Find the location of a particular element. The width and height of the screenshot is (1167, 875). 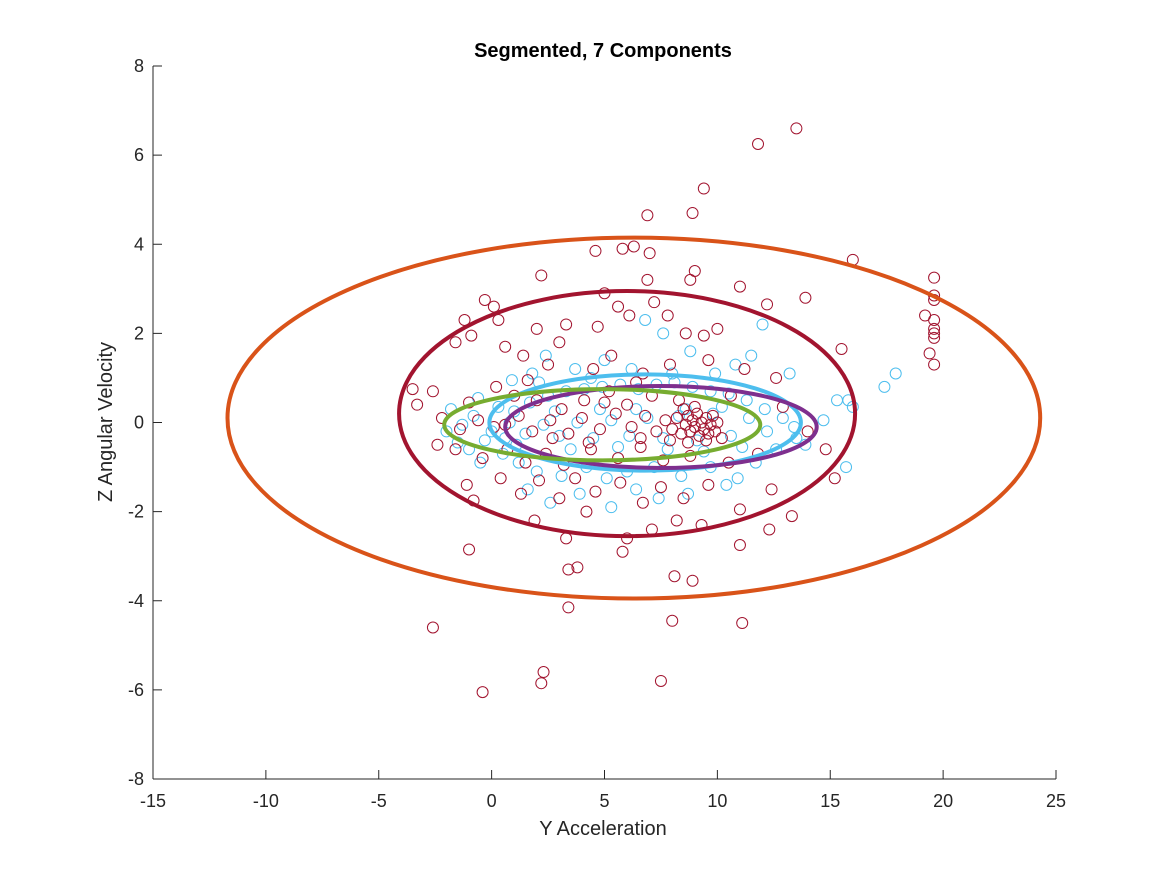

x-tick-label: -15 is located at coordinates (153, 801).